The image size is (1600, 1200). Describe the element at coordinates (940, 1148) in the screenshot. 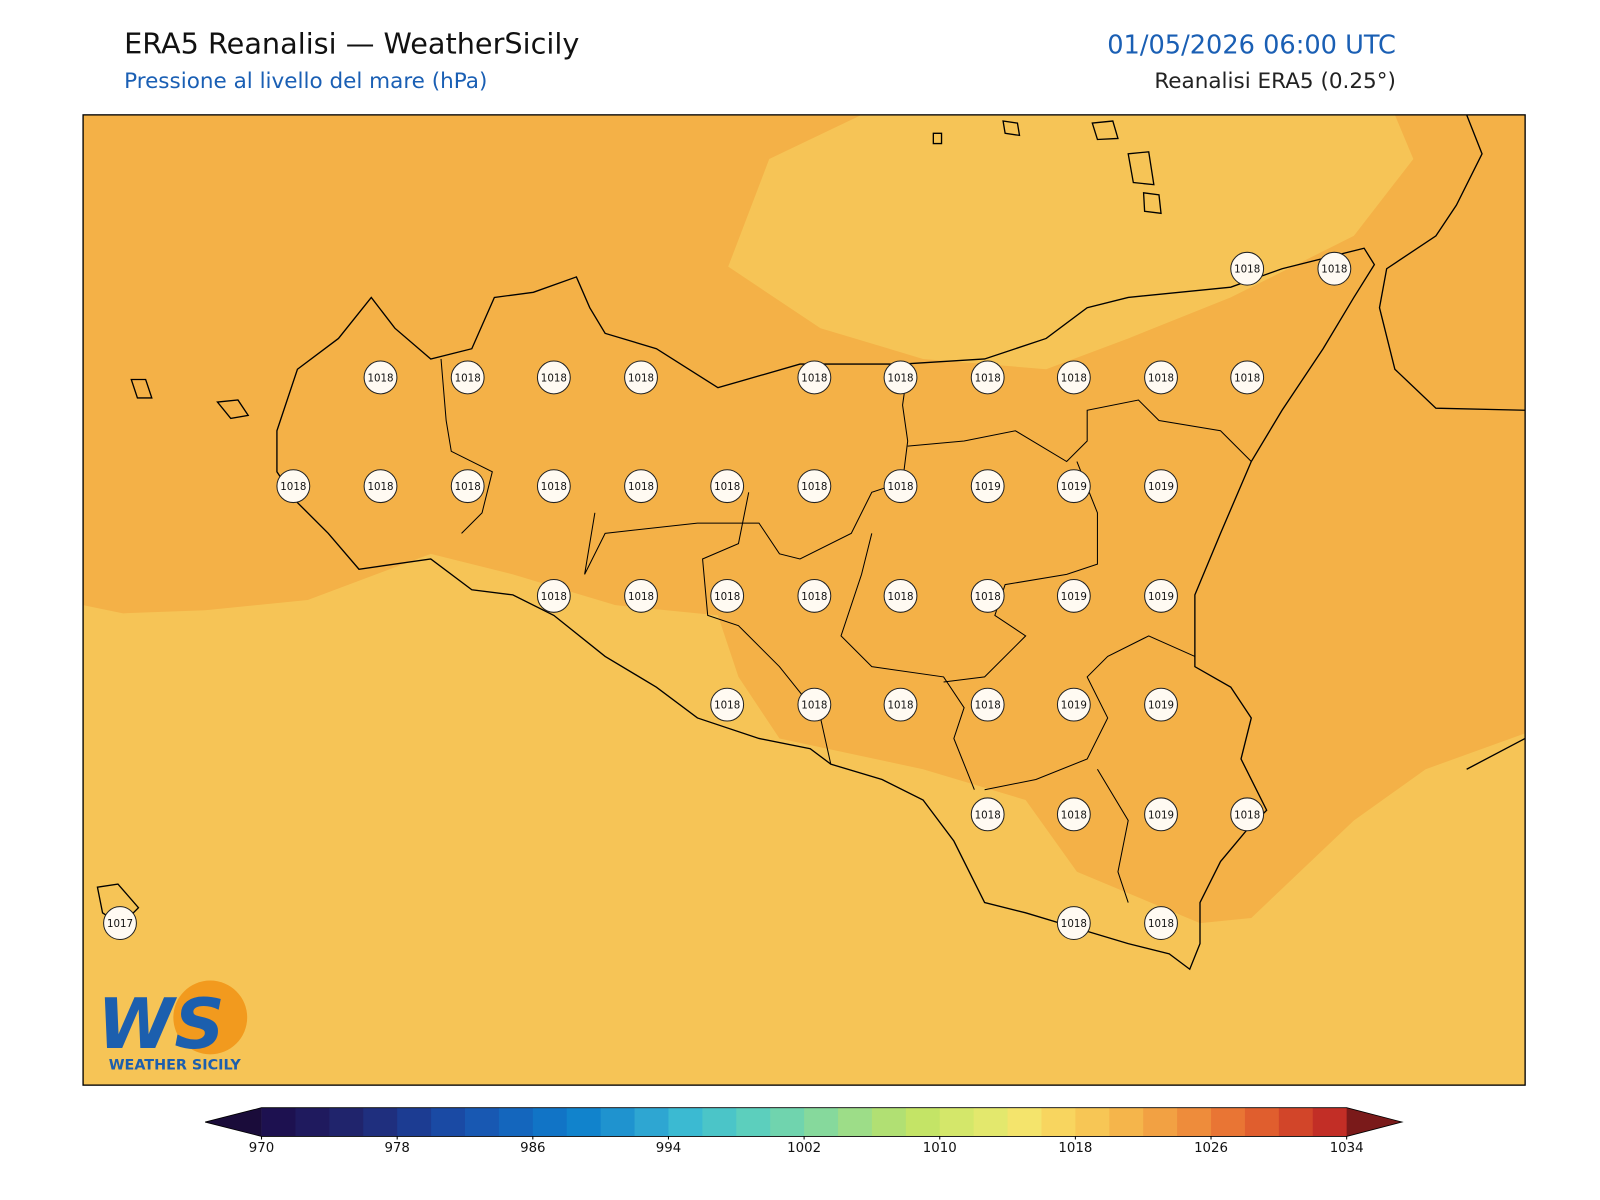

I see `colorbar-tick-label: 1010` at that location.